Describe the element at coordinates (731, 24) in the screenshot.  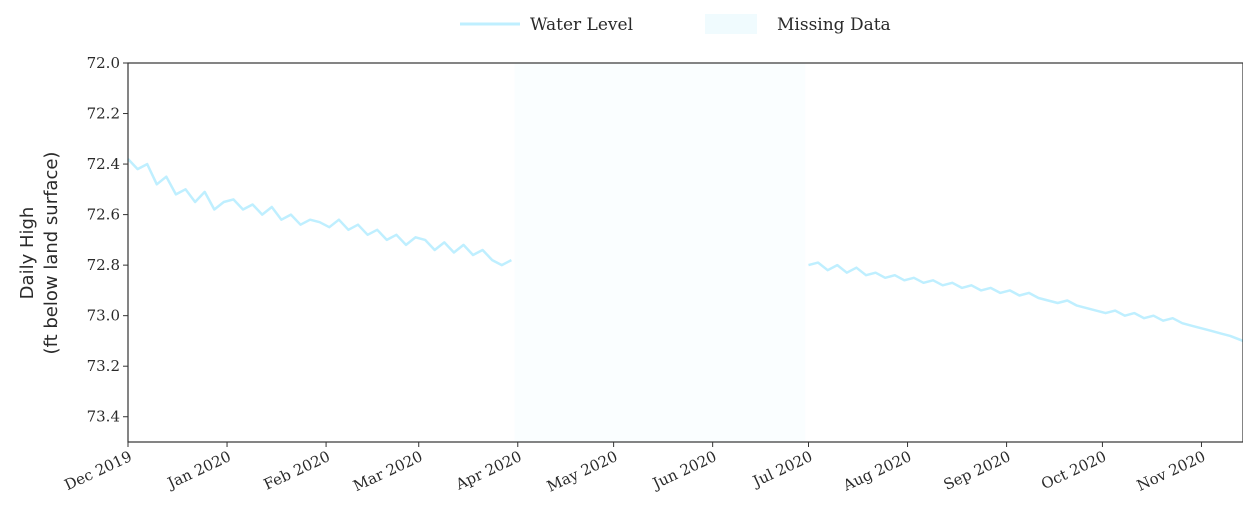
I see `legend-missing-data-swatch` at that location.